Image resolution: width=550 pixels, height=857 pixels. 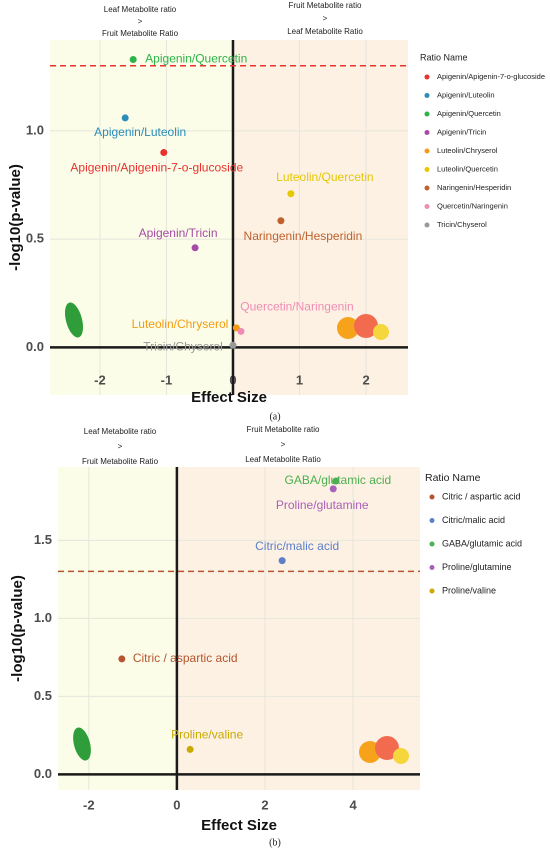 I want to click on point-label: Luteolin/Quercetin, so click(x=324, y=177).